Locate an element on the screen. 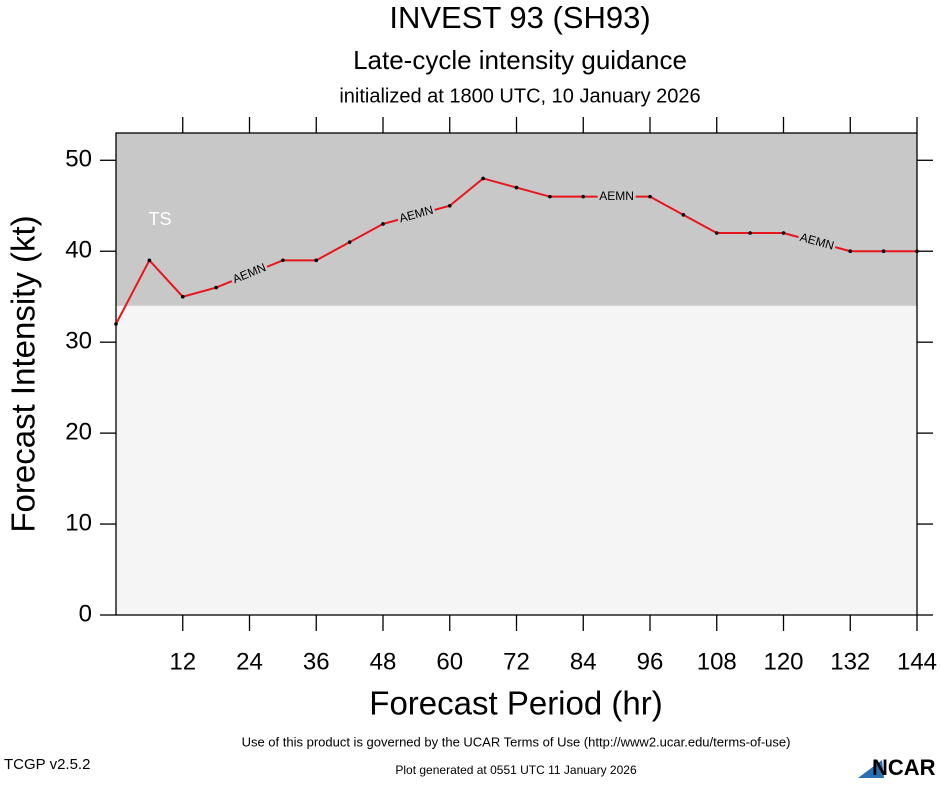 This screenshot has width=940, height=785. chart-subtitle: Late-cycle intensity guidance is located at coordinates (520, 60).